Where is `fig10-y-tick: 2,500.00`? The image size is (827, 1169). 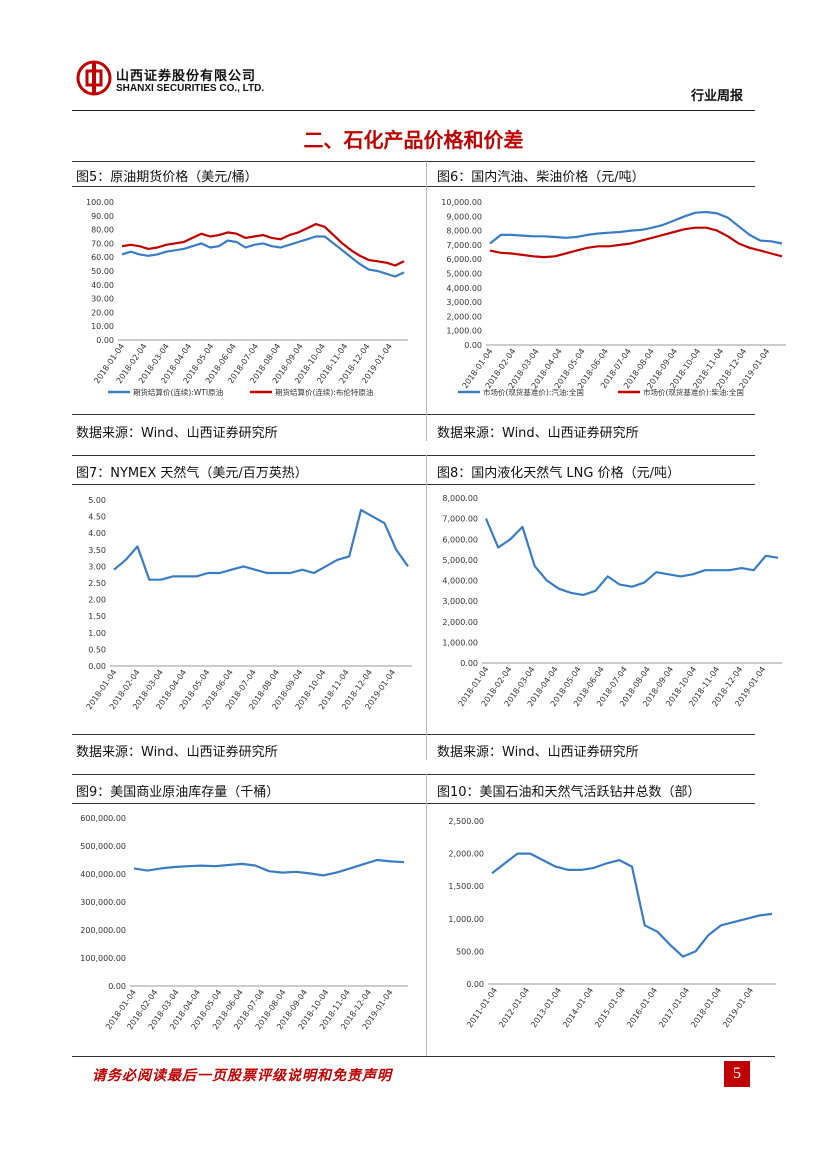
fig10-y-tick: 2,500.00 is located at coordinates (466, 821).